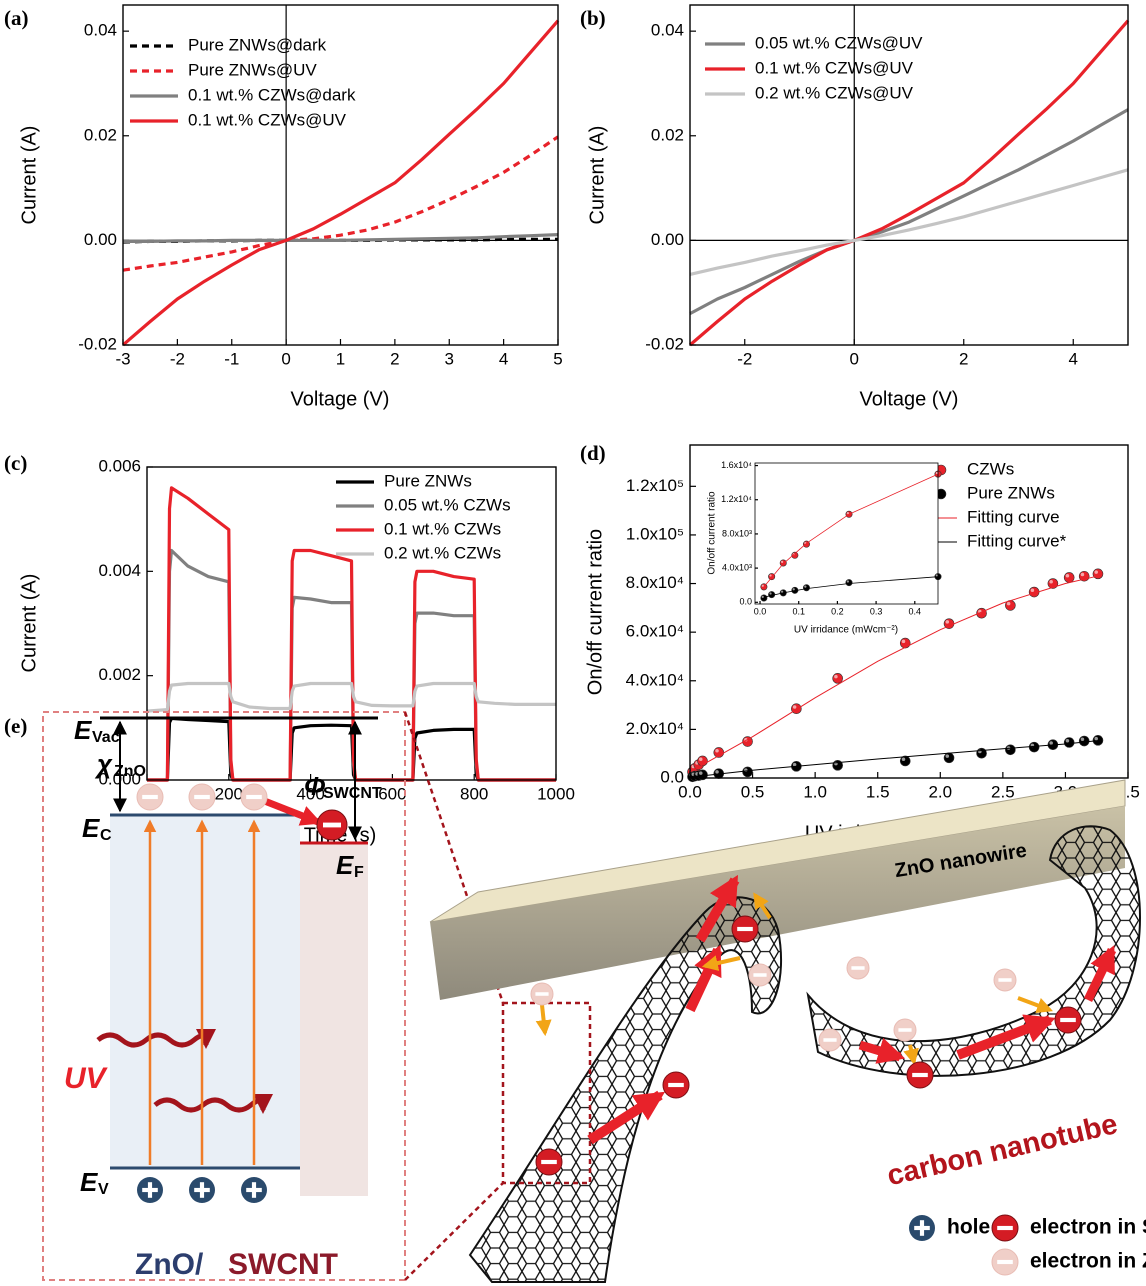  What do you see at coordinates (667, 239) in the screenshot?
I see `y-tick-label: 0.00` at bounding box center [667, 239].